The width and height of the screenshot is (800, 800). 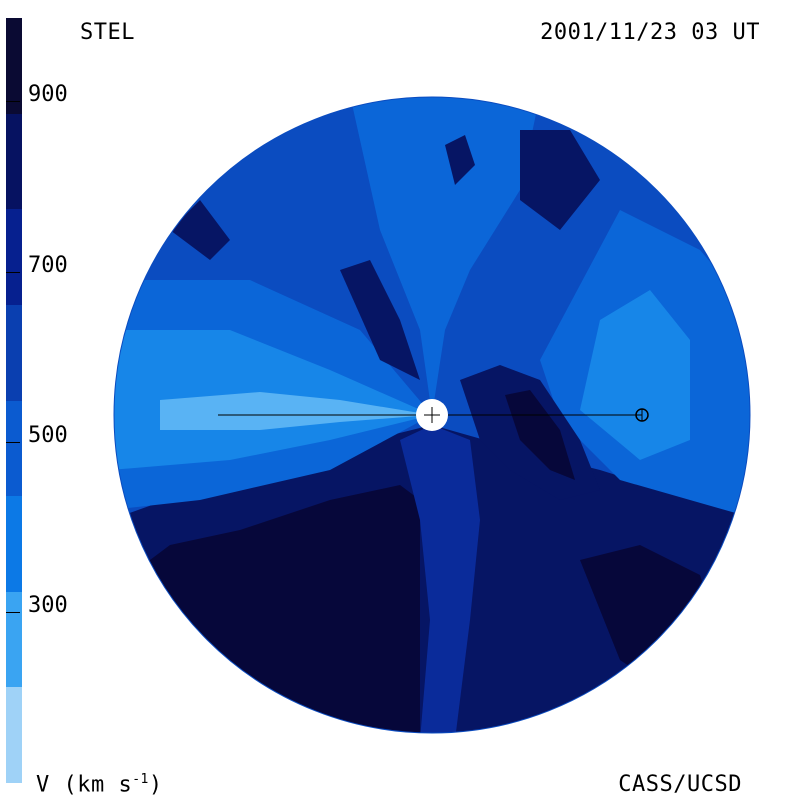 What do you see at coordinates (48, 265) in the screenshot?
I see `colorbar-tick-700: 700` at bounding box center [48, 265].